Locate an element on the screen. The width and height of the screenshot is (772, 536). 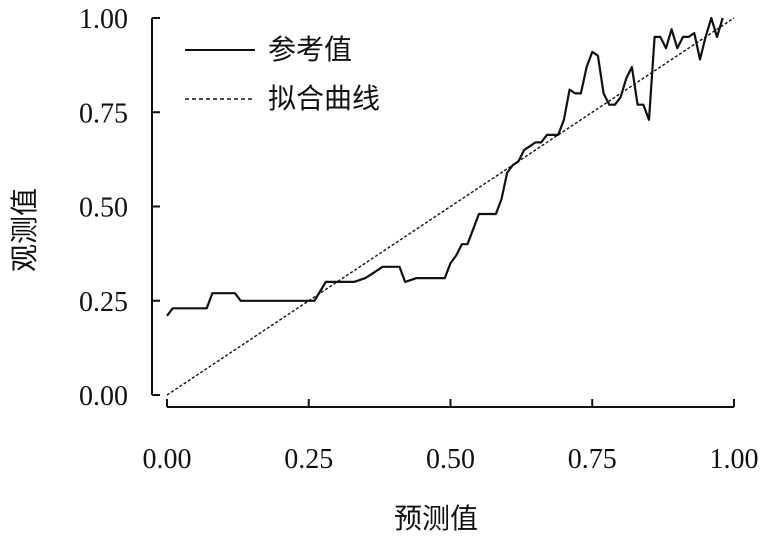
y-tick-label: 0.75 is located at coordinates (103, 113).